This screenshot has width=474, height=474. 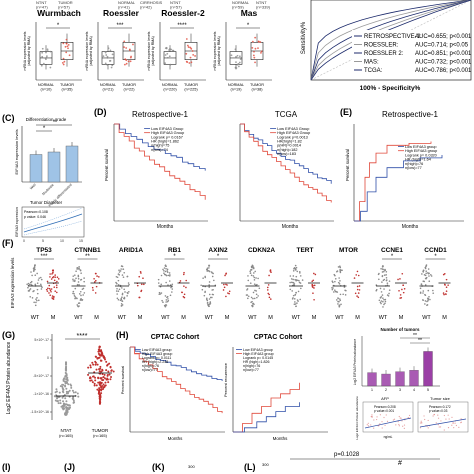 I want to click on boxplot-ylabel2: (adjusted by RMA), so click(x=219, y=51).